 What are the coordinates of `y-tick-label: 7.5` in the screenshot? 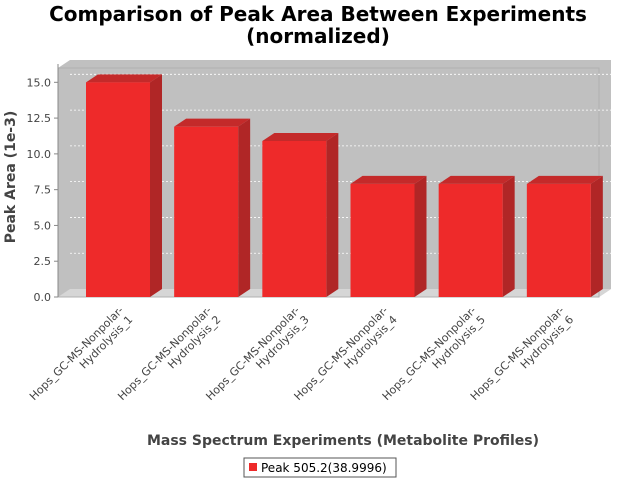 It's located at (43, 190).